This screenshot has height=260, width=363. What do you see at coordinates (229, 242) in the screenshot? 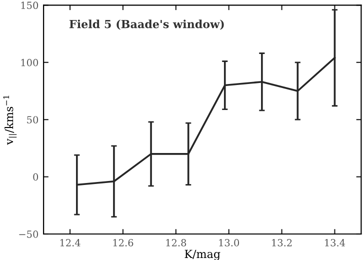
I see `x-tick-label: 13.0` at bounding box center [229, 242].